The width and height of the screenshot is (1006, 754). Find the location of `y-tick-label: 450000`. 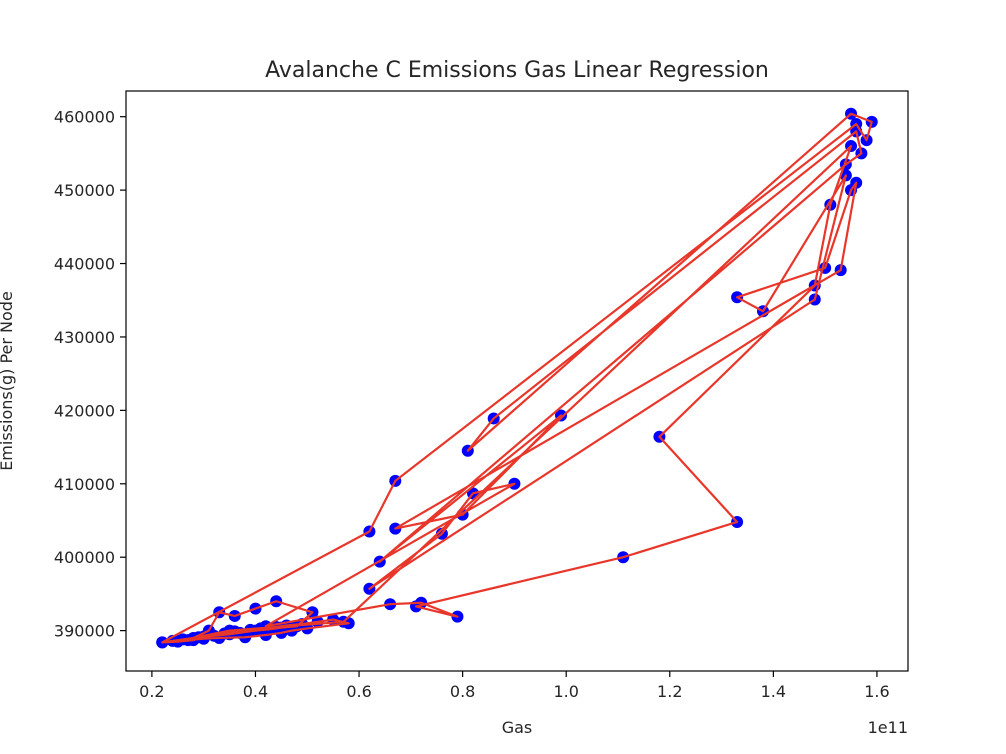

y-tick-label: 450000 is located at coordinates (84, 190).